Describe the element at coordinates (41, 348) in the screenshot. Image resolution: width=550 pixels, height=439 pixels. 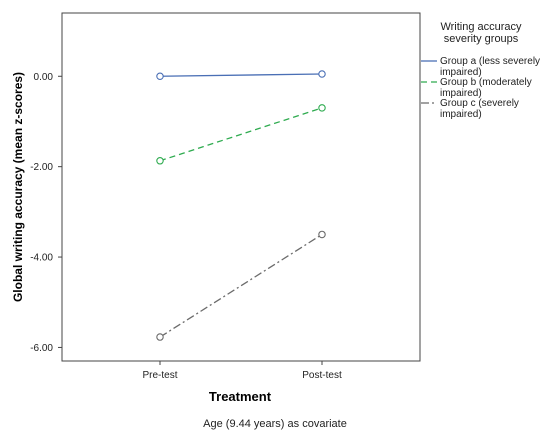
I see `y-tick-label: -6.00` at that location.